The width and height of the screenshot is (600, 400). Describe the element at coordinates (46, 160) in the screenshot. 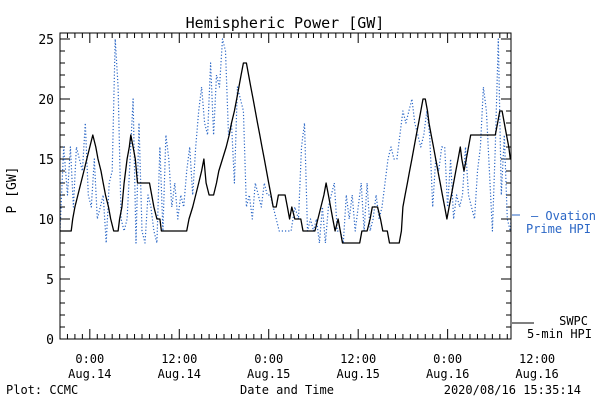

I see `y-tick-label: 15` at that location.